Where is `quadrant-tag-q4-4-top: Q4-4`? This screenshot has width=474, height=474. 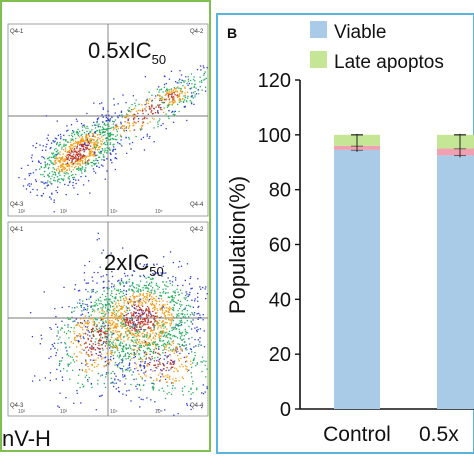
quadrant-tag-q4-4-top: Q4-4 is located at coordinates (197, 205).